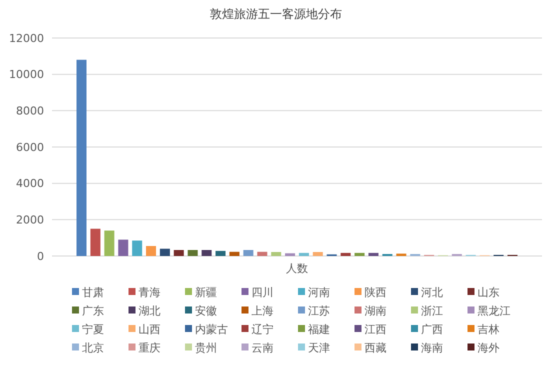  Describe the element at coordinates (276, 14) in the screenshot. I see `chart-title: 敦煌旅游五一客源地分布` at that location.